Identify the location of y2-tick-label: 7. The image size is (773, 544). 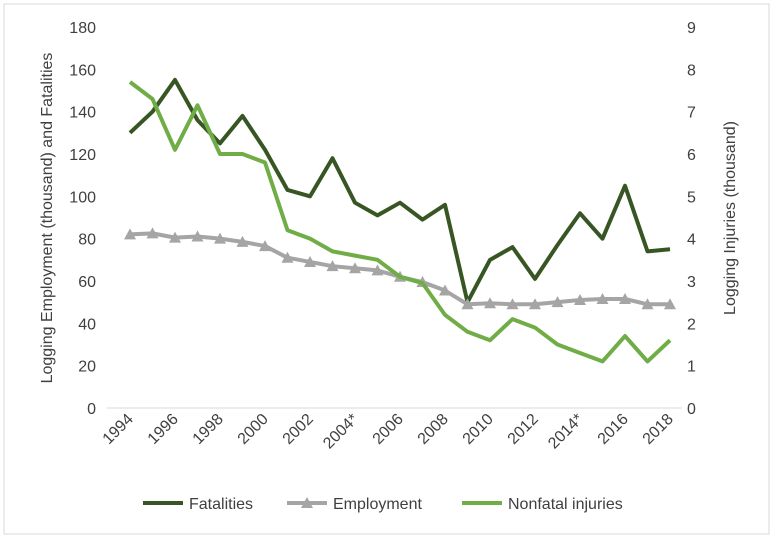
(691, 113).